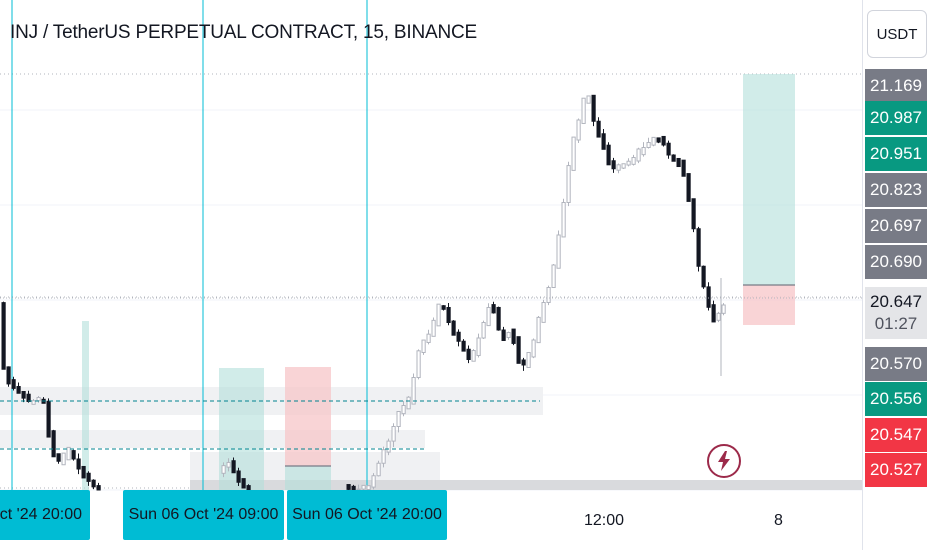 This screenshot has width=932, height=550. I want to click on date-tag-2-text: Sun 06 Oct '24 09:00, so click(203, 514).